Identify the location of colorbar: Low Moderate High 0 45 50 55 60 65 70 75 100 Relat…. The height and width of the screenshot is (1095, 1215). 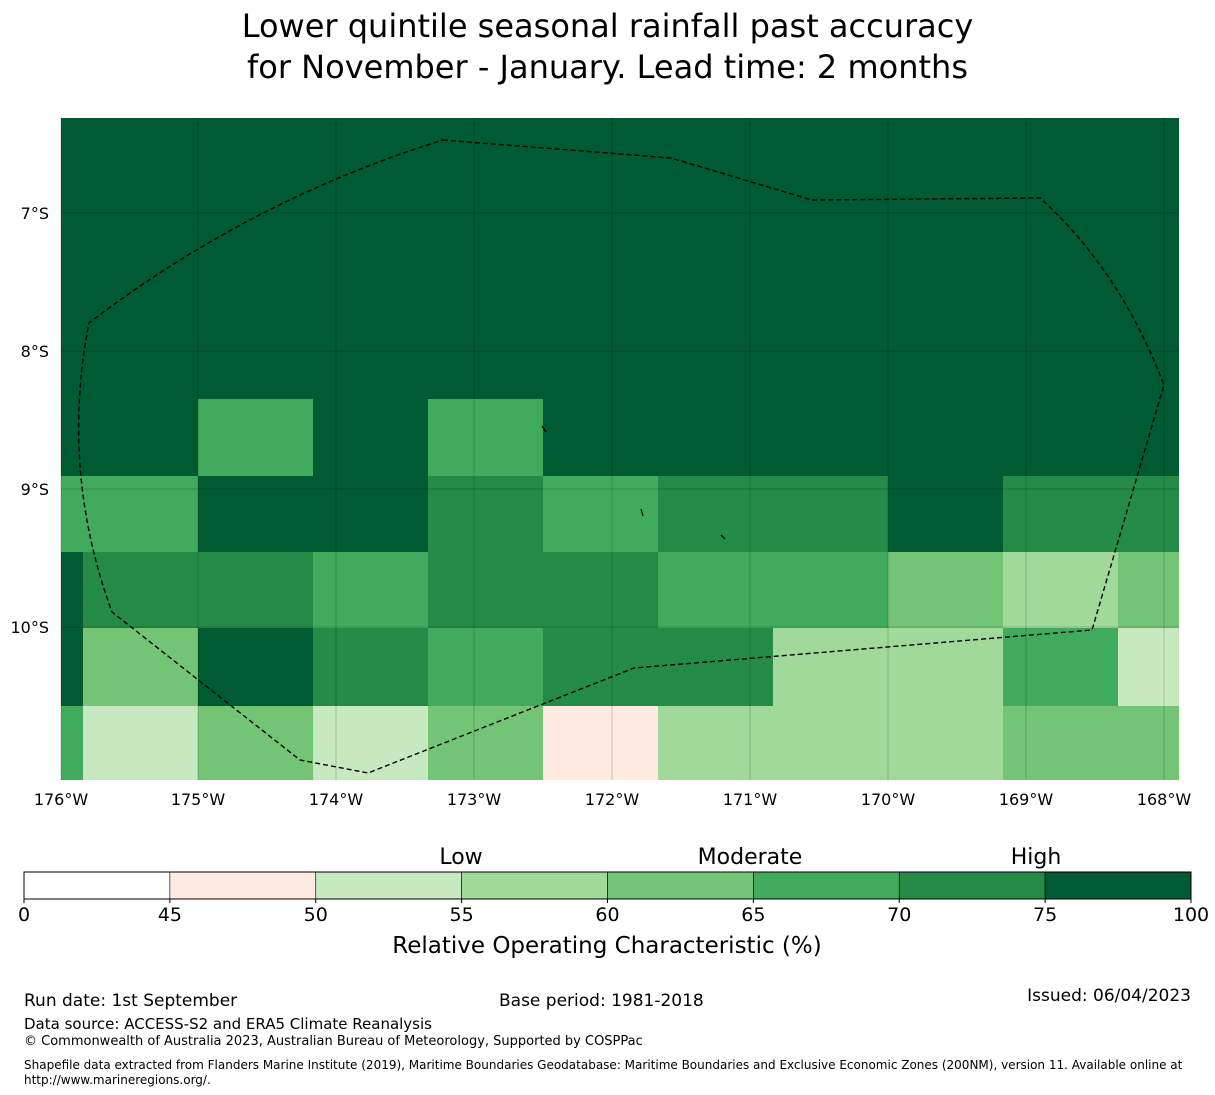
(613, 902).